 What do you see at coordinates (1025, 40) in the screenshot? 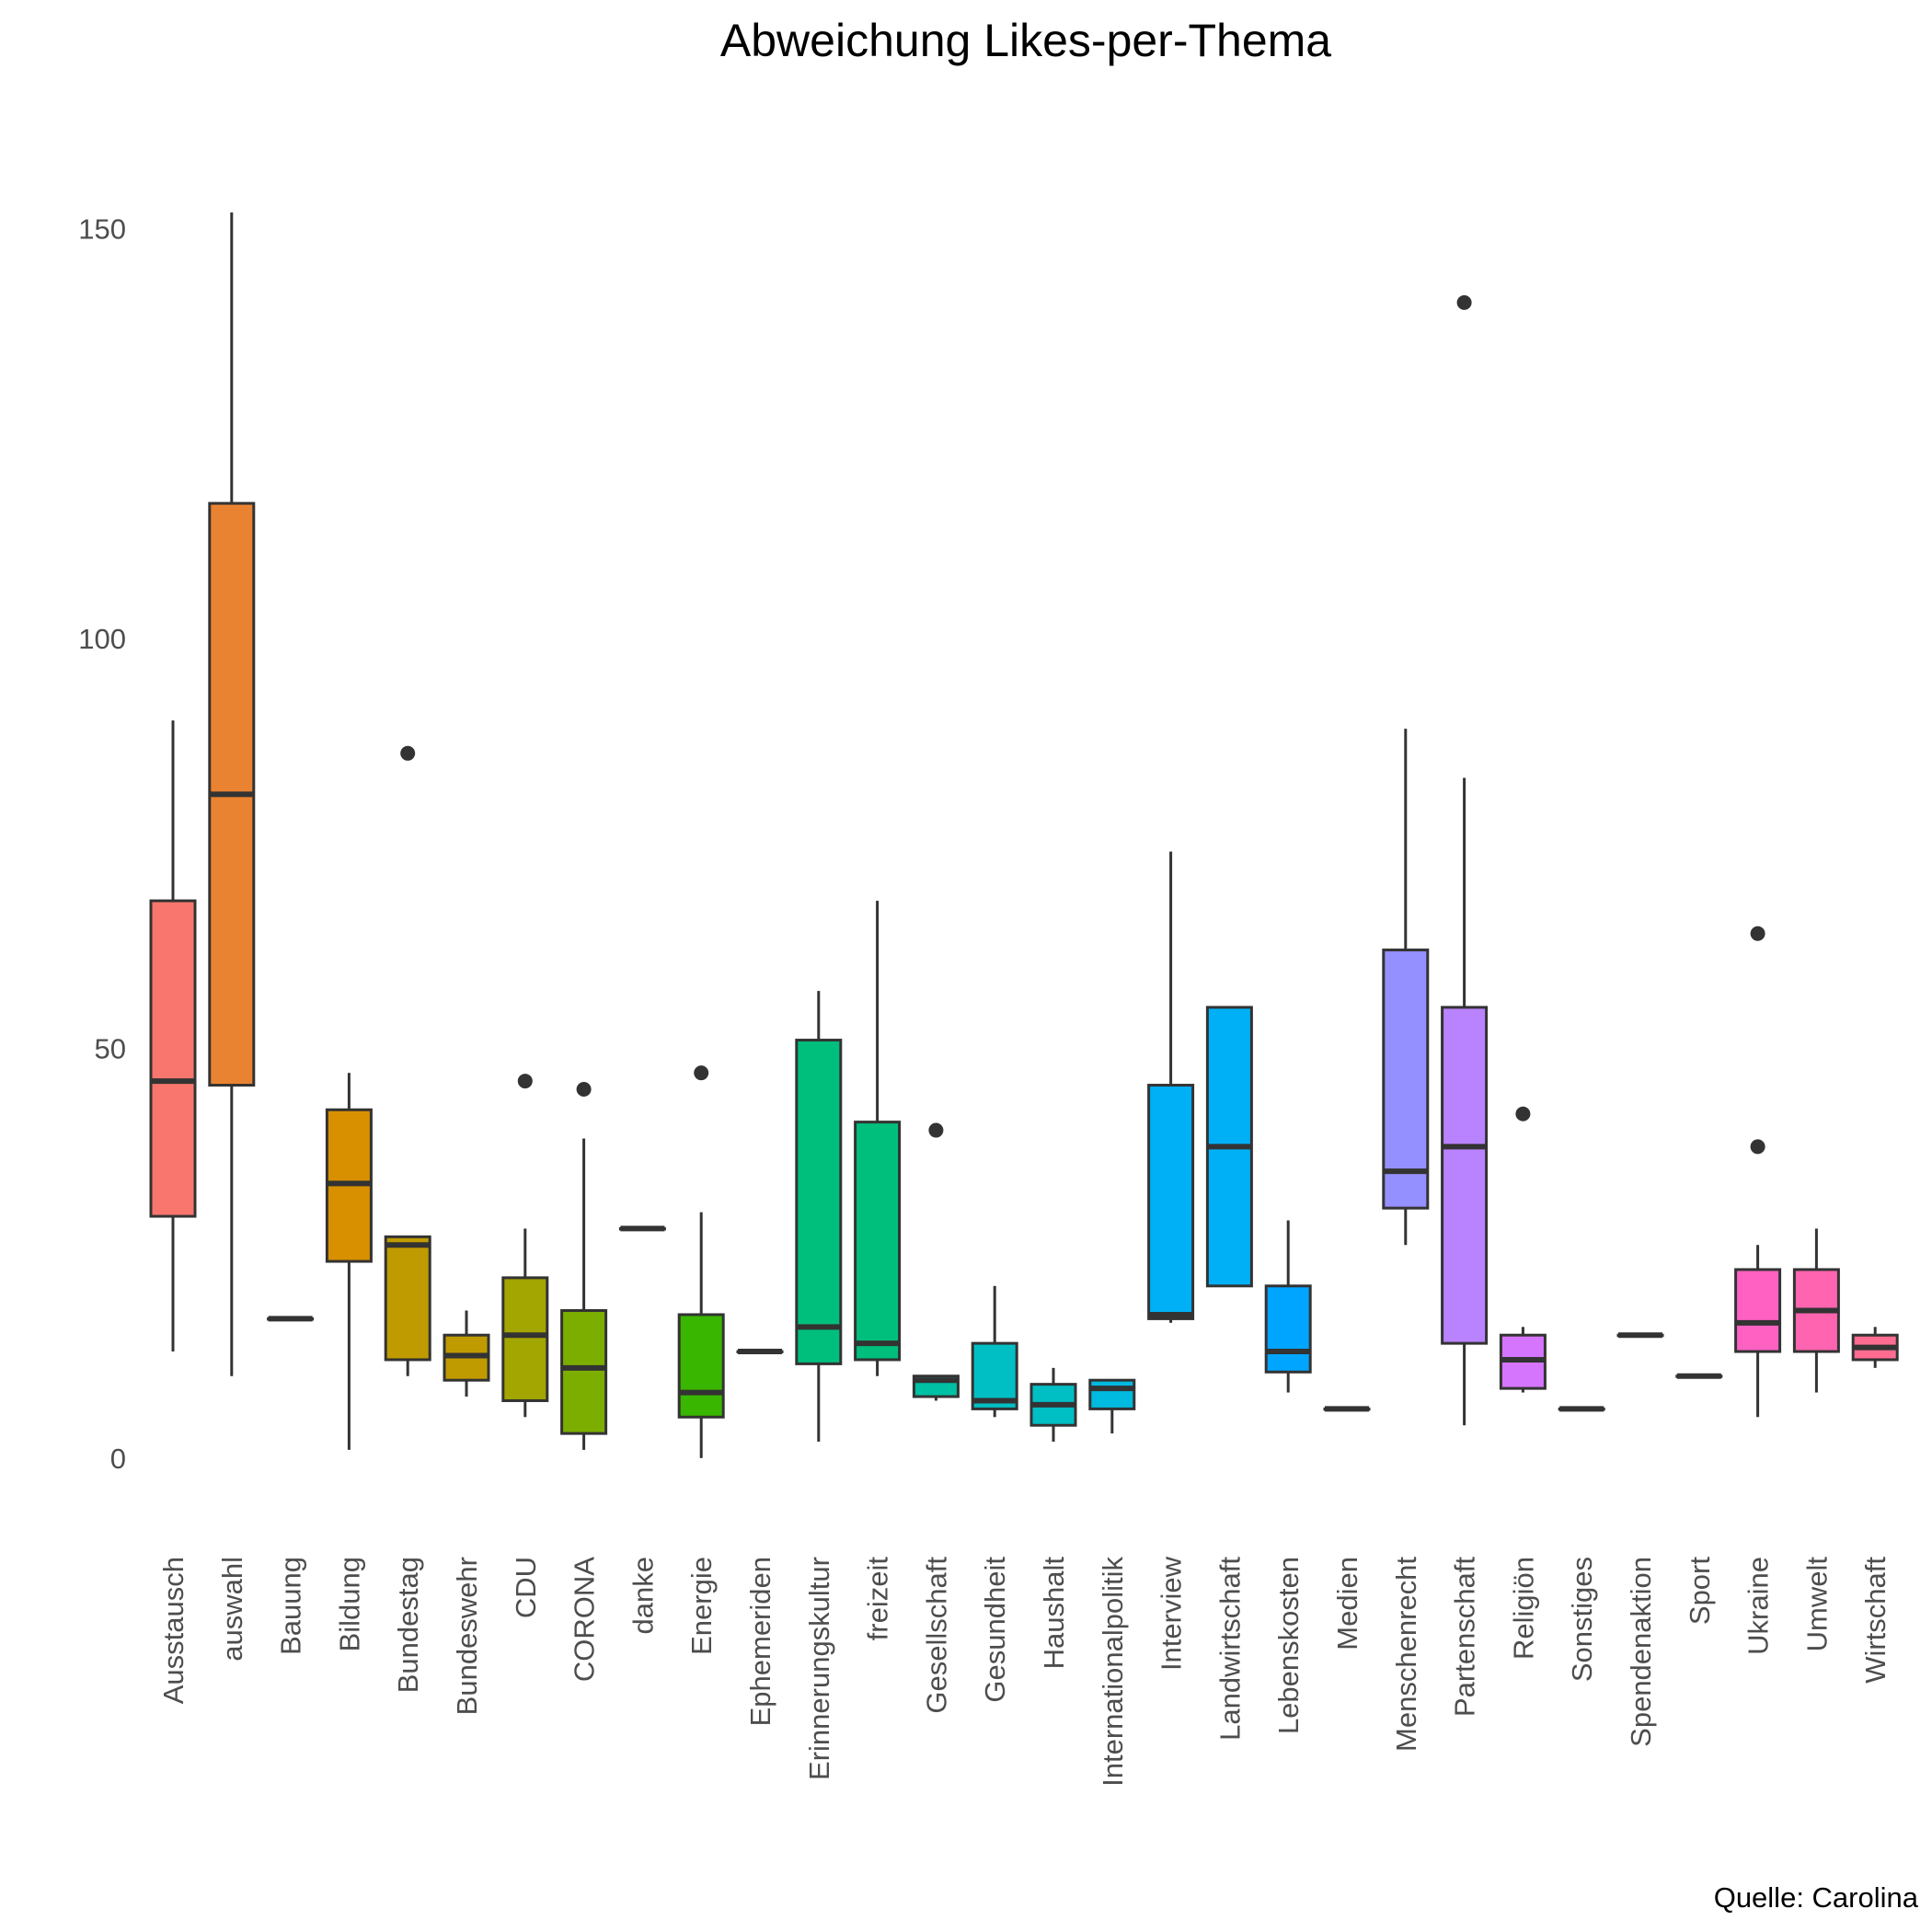
I see `chart-title: Abweichung Likes-per-Thema` at bounding box center [1025, 40].